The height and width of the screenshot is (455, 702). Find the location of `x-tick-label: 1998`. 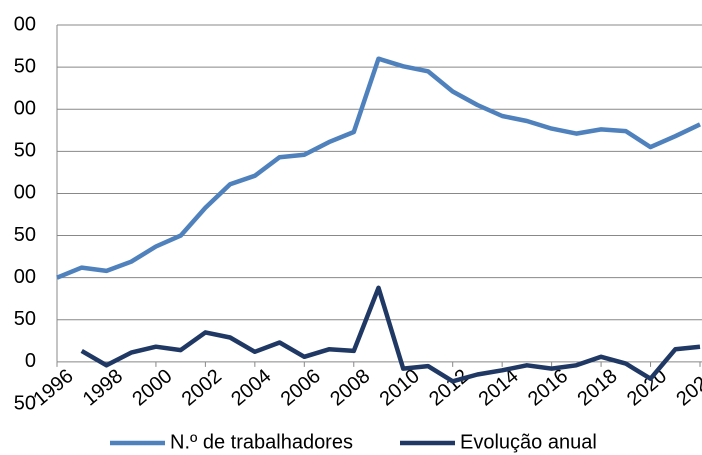

x-tick-label: 1998 is located at coordinates (103, 387).